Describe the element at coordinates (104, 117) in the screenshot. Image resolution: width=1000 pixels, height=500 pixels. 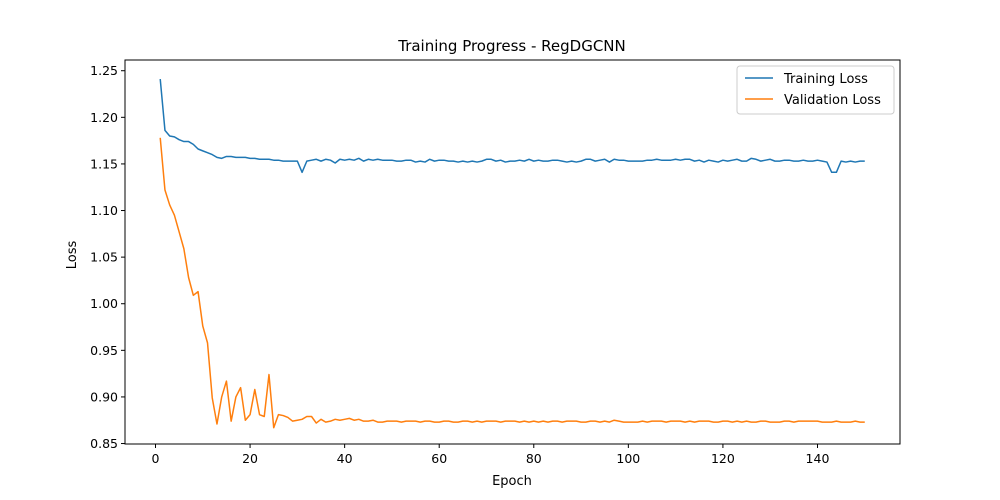
I see `y-tick-label: 1.20` at that location.